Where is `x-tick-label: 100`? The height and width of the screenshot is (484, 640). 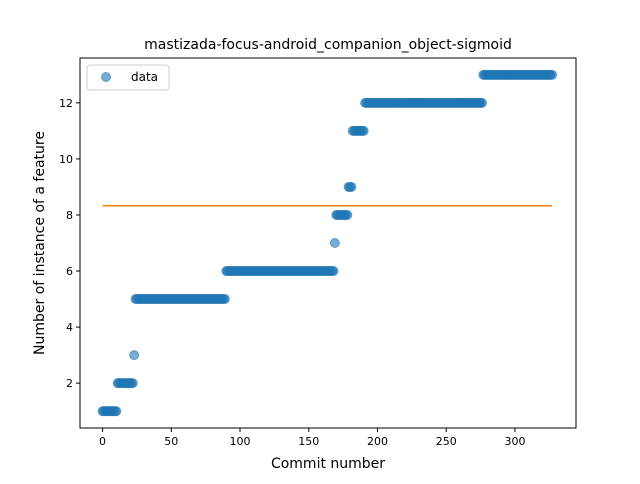 x-tick-label: 100 is located at coordinates (240, 441).